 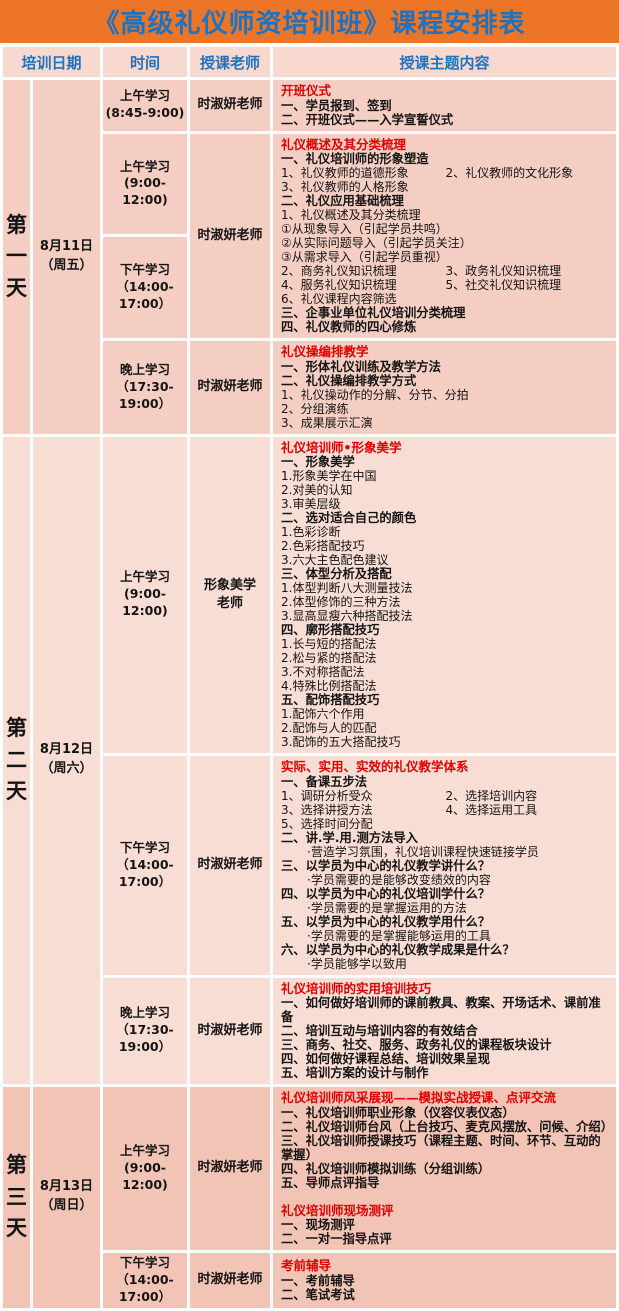 I want to click on content-line: 1.长与短的搭配法, so click(x=329, y=644).